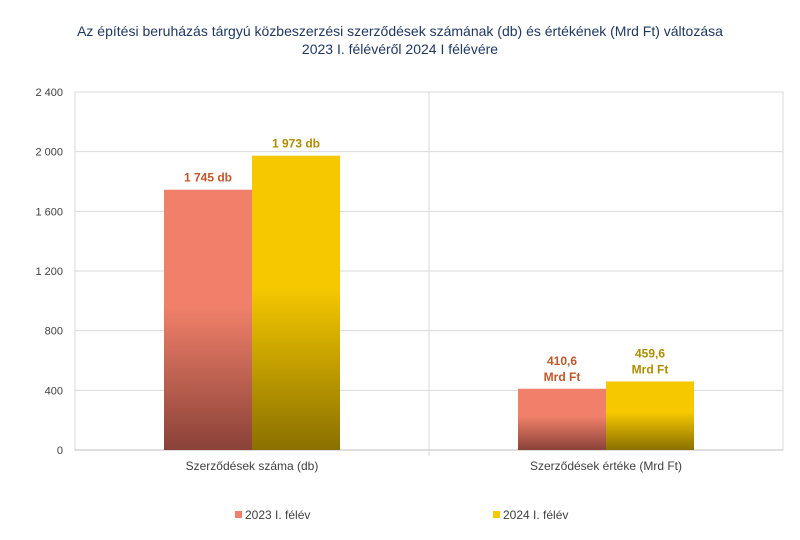 The height and width of the screenshot is (540, 800). I want to click on data-label: 1 973 db, so click(296, 144).